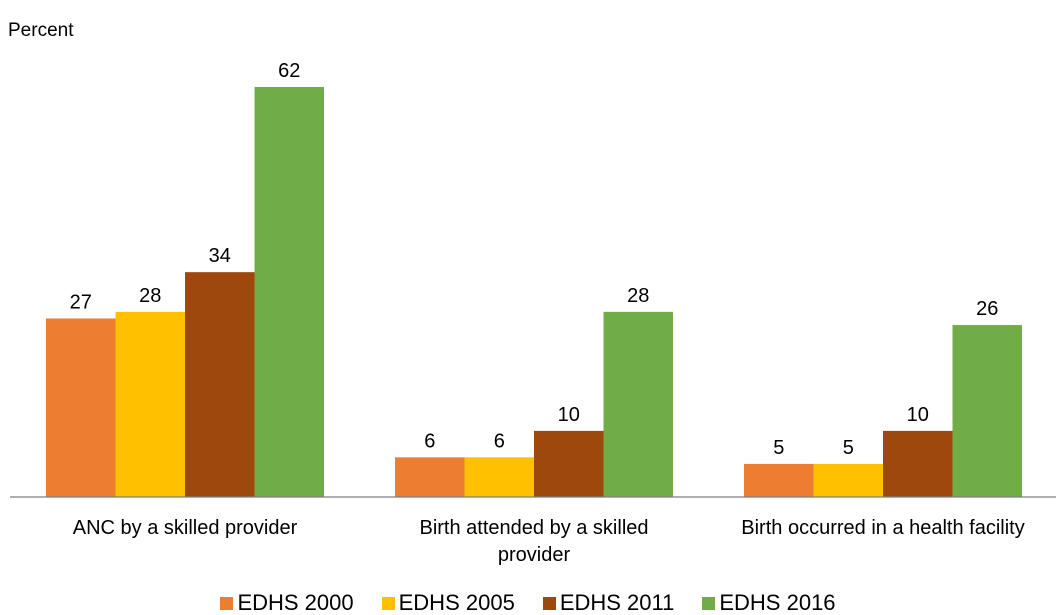  I want to click on category-label: Birth occurred in a health facility, so click(882, 528).